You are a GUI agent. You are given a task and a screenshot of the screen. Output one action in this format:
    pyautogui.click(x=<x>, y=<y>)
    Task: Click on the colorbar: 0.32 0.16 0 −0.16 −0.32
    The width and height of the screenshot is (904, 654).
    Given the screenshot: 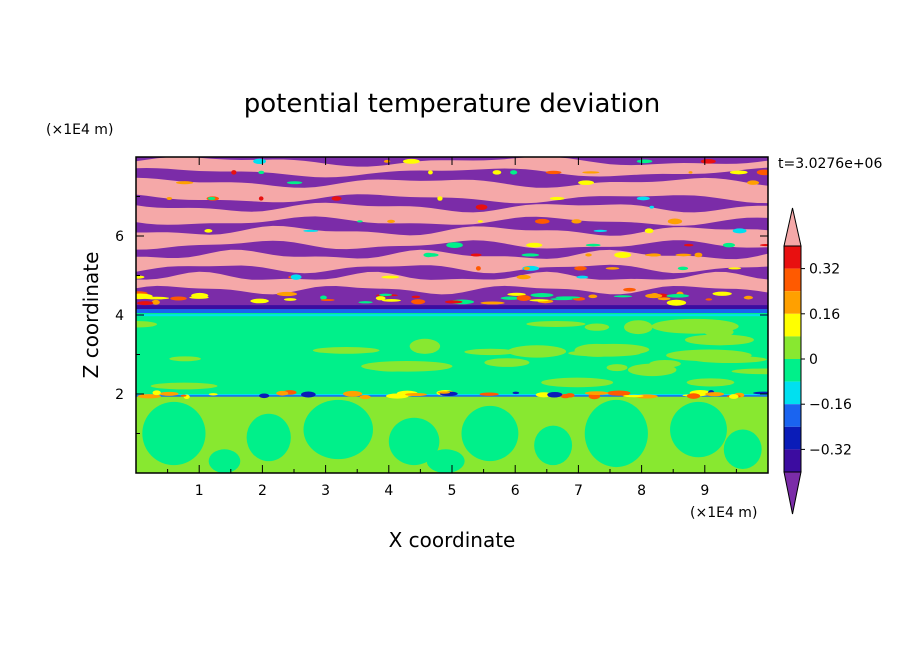 What is the action you would take?
    pyautogui.click(x=817, y=361)
    